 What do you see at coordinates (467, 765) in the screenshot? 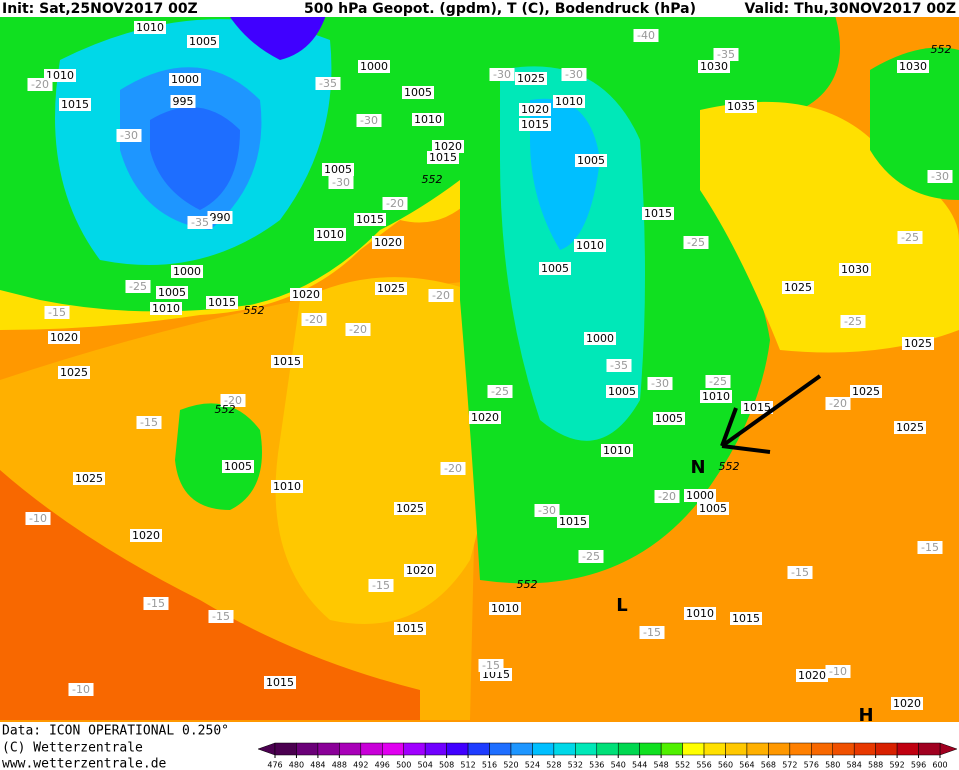
I see `colorbar-tick-label: 512` at bounding box center [467, 765].